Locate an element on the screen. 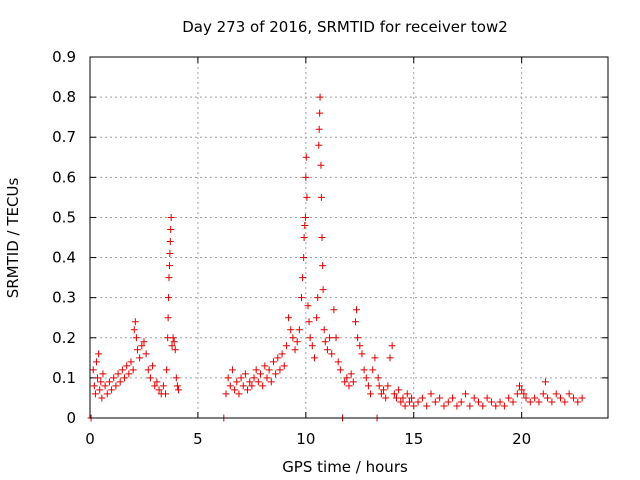 This screenshot has height=480, width=640. y-tick-label: 0.3 is located at coordinates (64, 298).